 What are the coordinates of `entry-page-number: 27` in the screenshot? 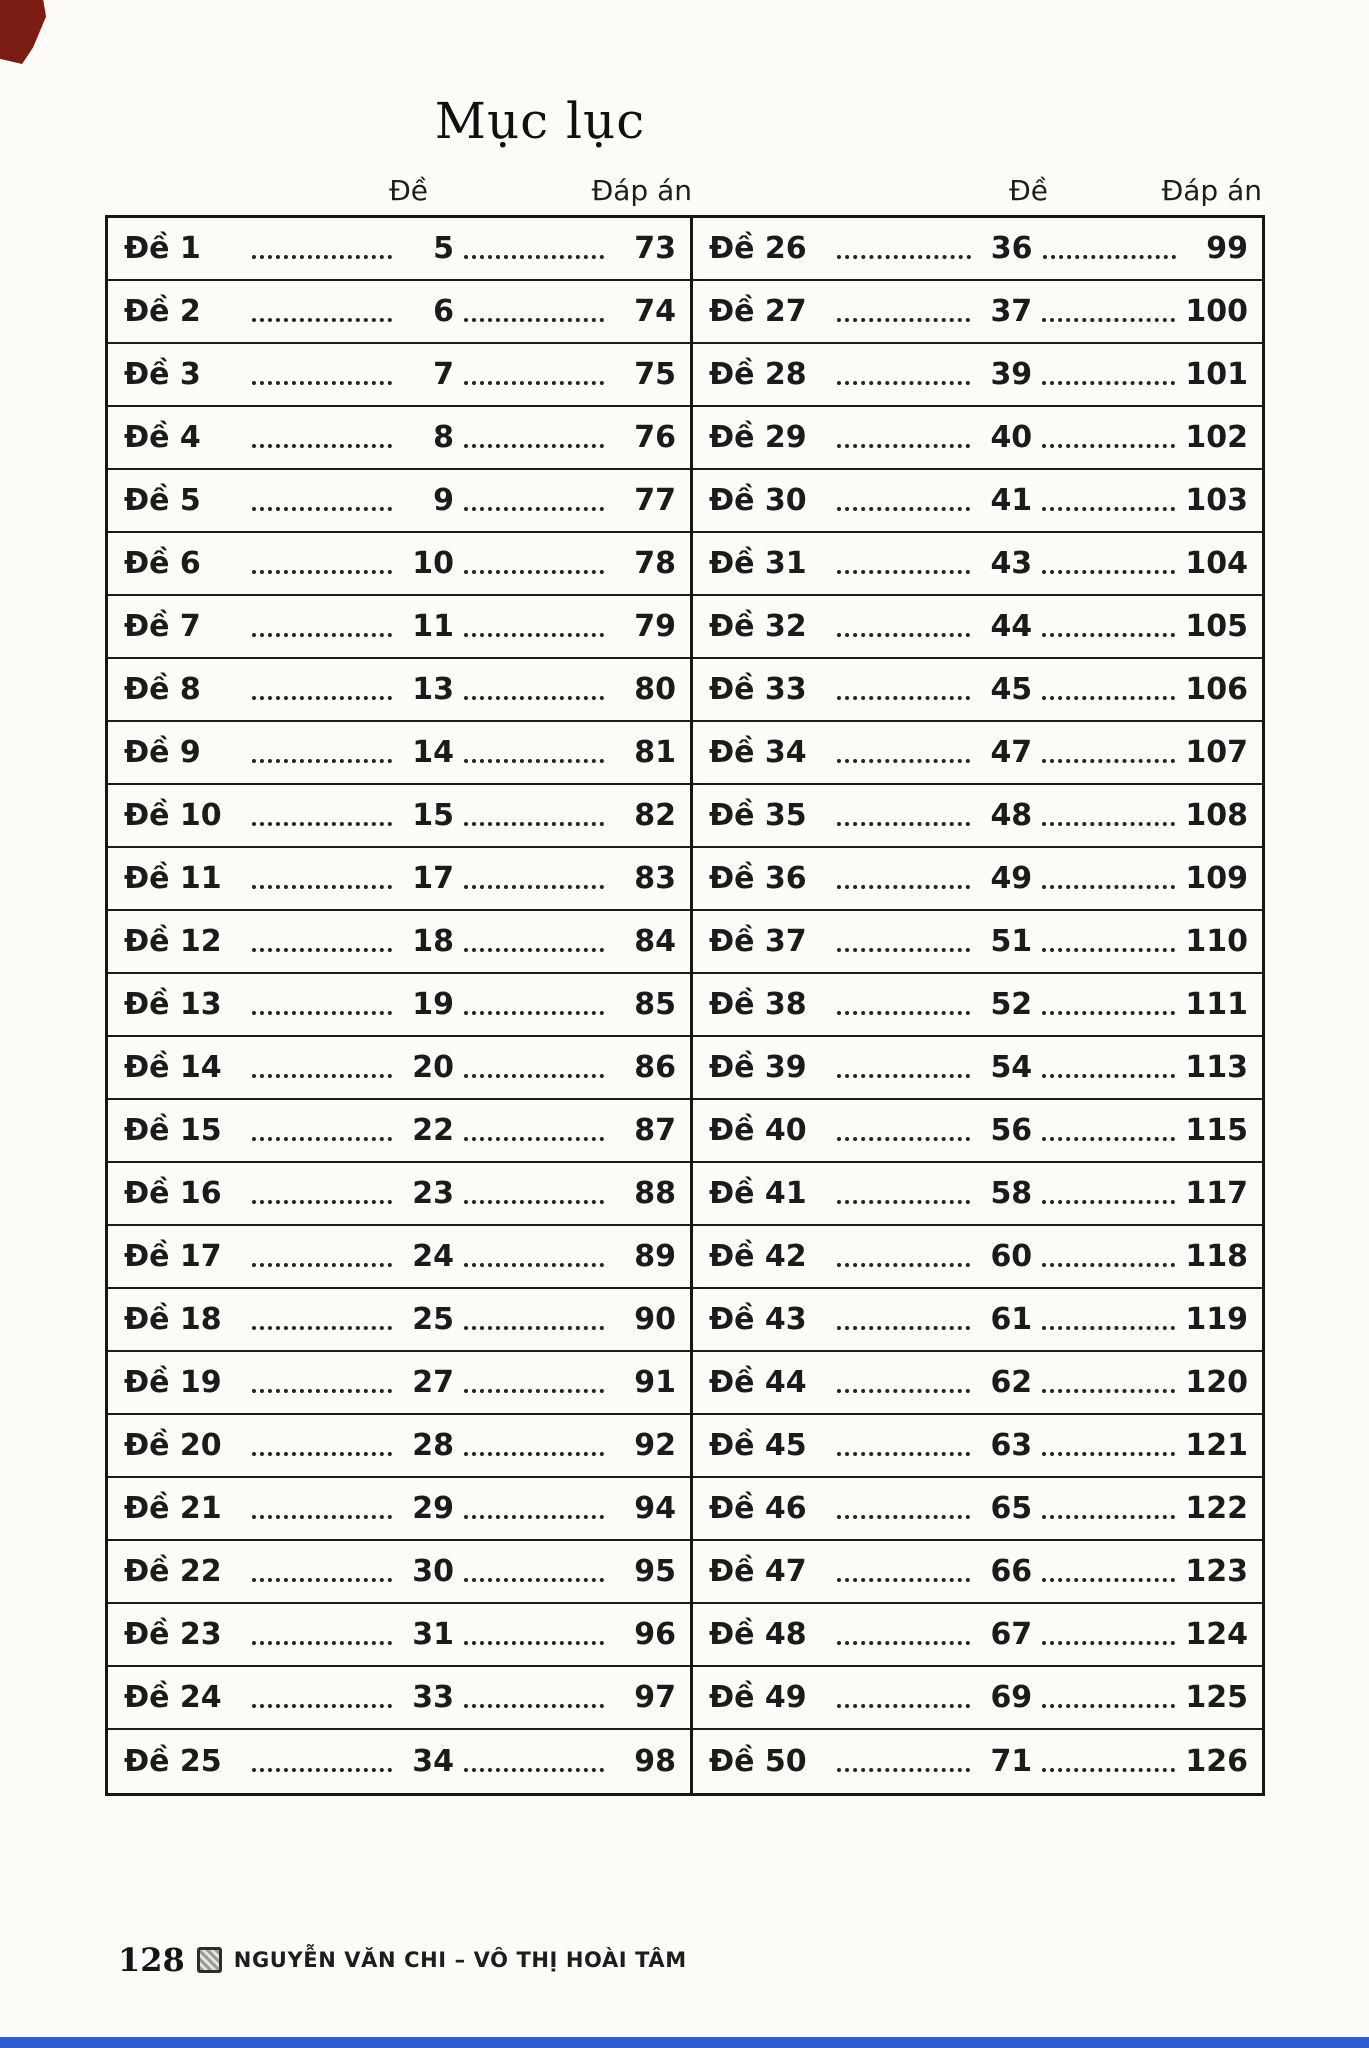 It's located at (433, 1382).